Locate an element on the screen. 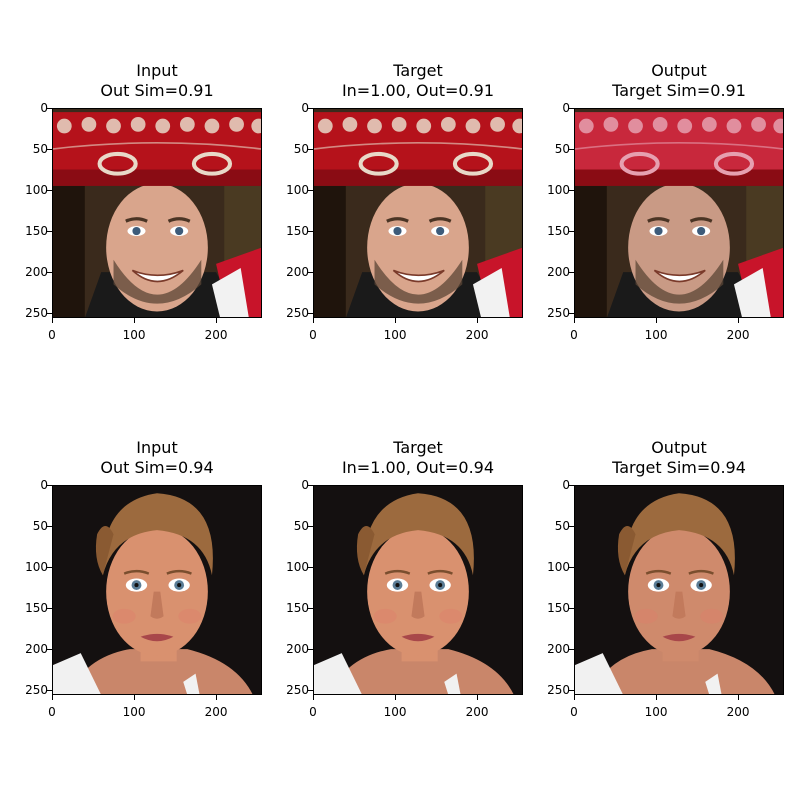  panel-title: Input Out Sim=0.94 is located at coordinates (157, 458).